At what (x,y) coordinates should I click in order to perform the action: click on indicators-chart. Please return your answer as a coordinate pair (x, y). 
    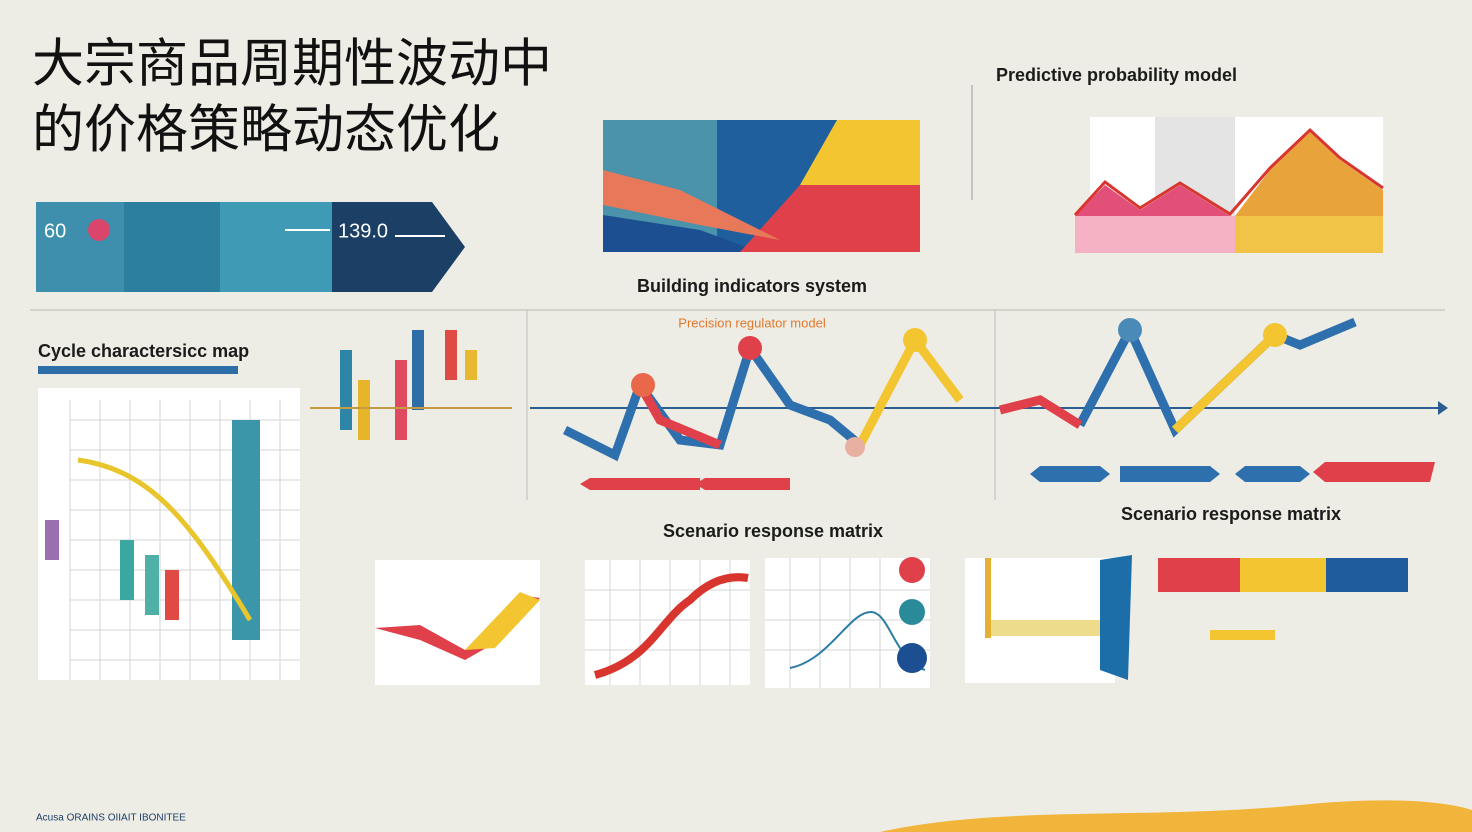
    Looking at the image, I should click on (761, 186).